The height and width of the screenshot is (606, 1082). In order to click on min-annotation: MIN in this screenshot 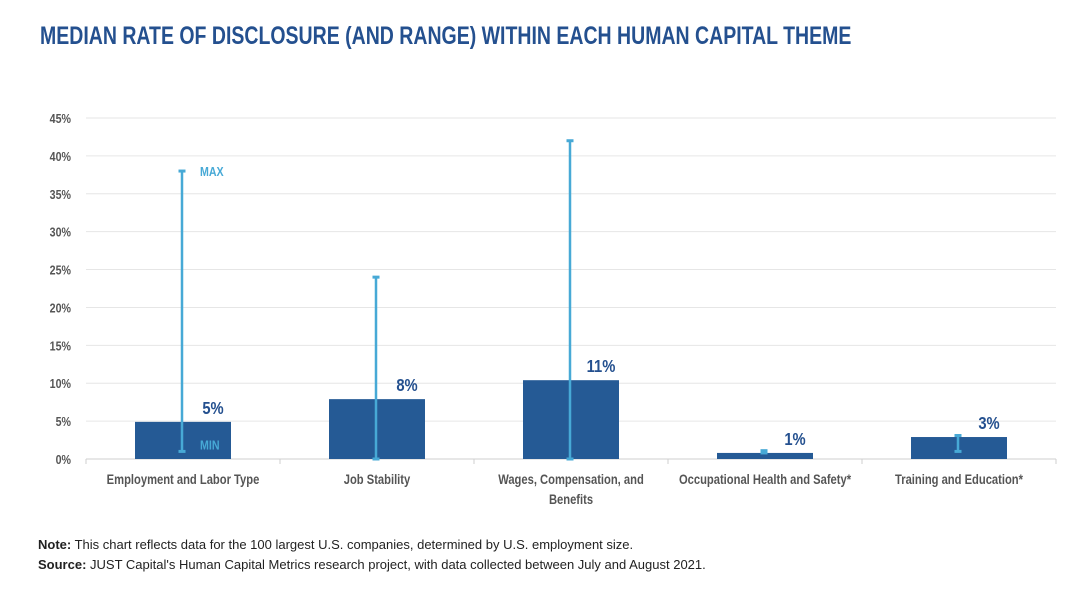, I will do `click(210, 444)`.